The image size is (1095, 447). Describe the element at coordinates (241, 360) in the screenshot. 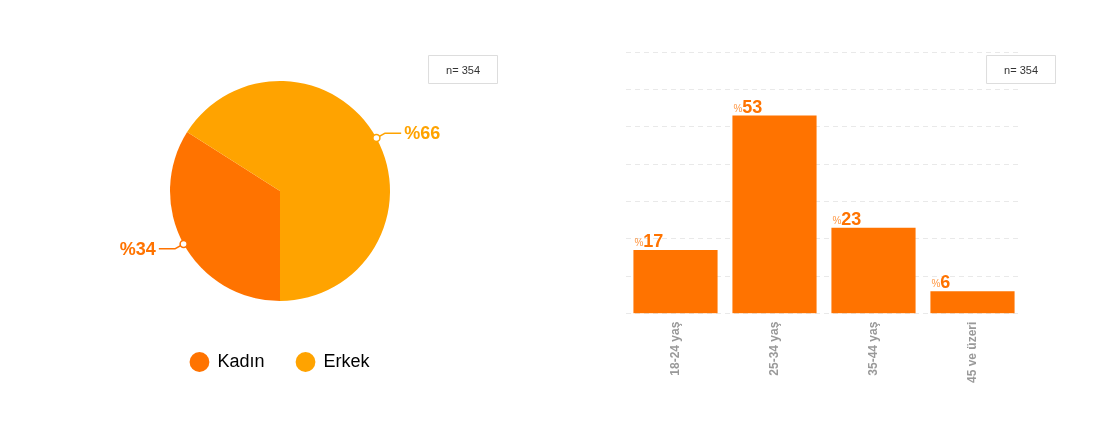

I see `legend-label: Kadın` at that location.